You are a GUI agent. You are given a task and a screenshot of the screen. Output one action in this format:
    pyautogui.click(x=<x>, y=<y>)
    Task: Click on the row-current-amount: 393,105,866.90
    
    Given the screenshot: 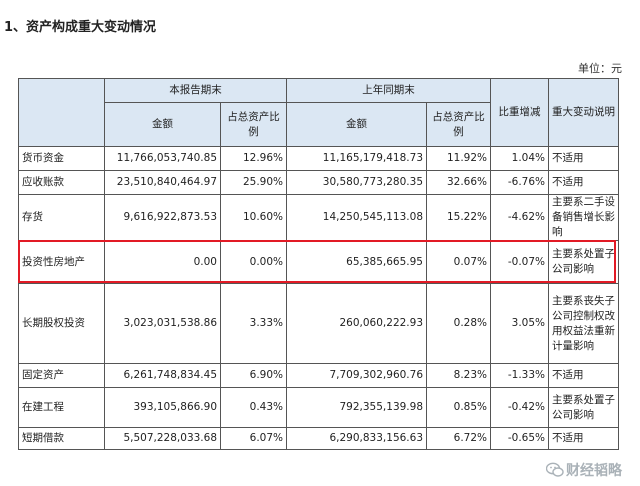 What is the action you would take?
    pyautogui.click(x=162, y=407)
    